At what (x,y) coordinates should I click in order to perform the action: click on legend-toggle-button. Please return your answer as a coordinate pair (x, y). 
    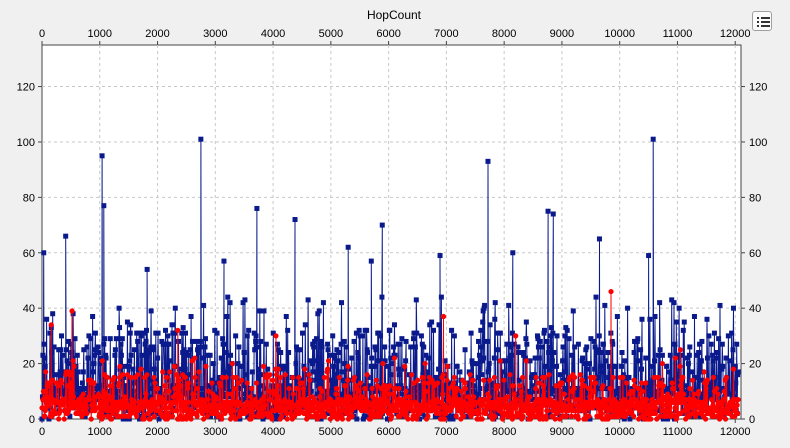
    Looking at the image, I should click on (762, 21).